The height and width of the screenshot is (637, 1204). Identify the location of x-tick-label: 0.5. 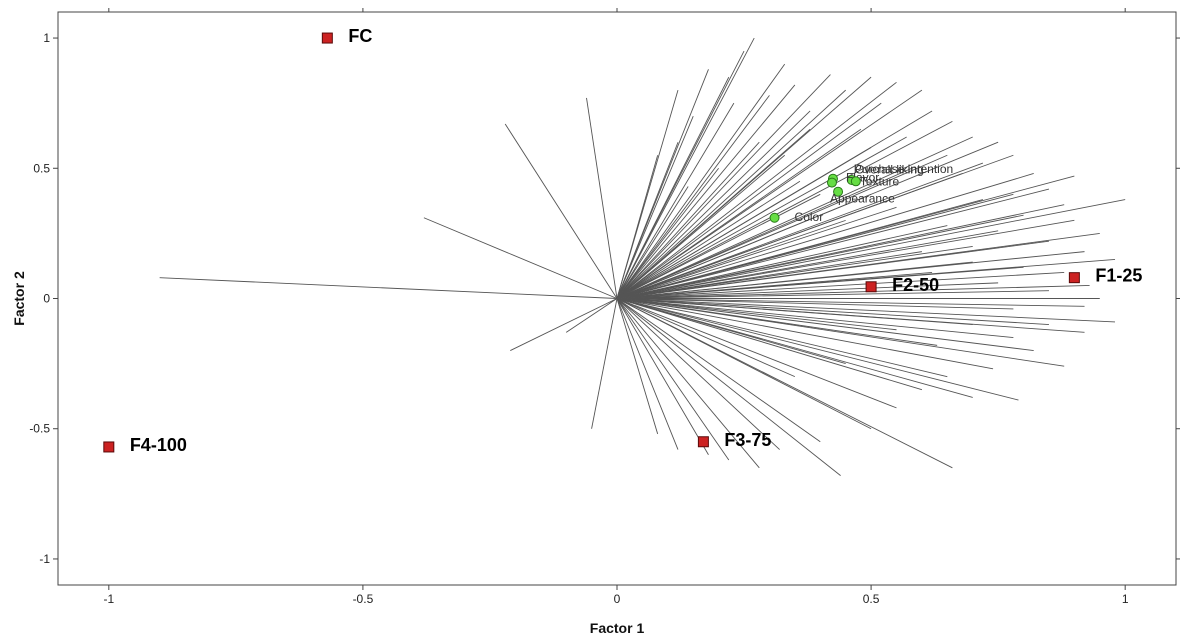
(871, 599).